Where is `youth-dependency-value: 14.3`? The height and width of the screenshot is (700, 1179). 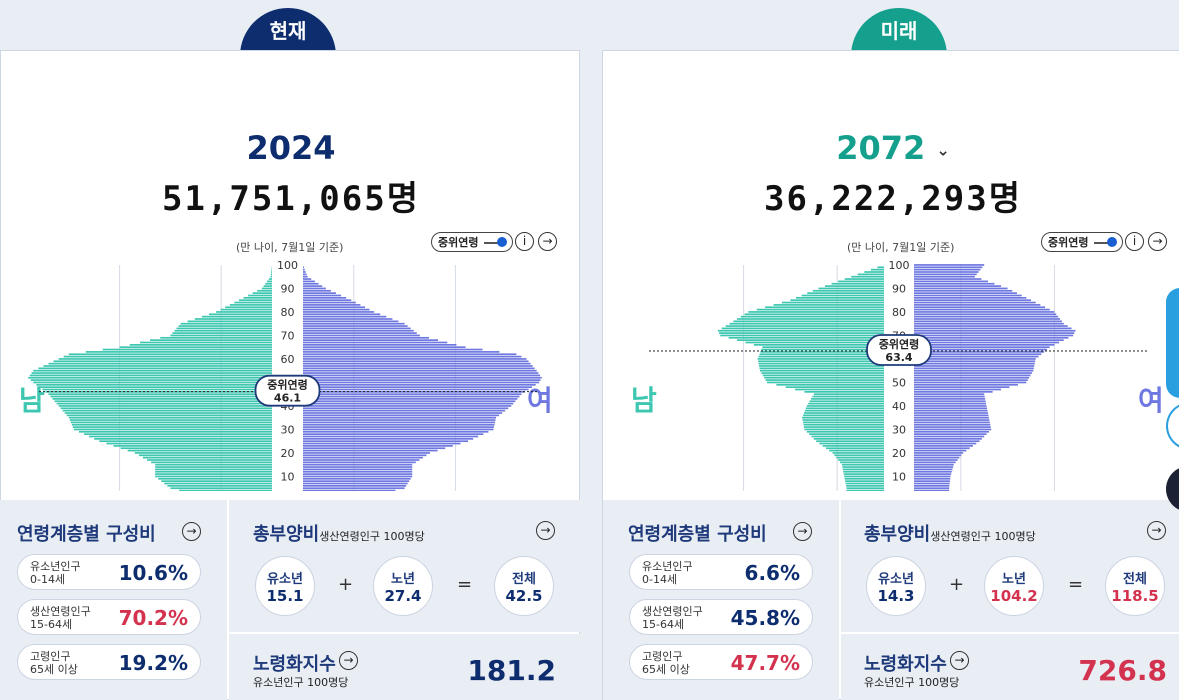 youth-dependency-value: 14.3 is located at coordinates (896, 596).